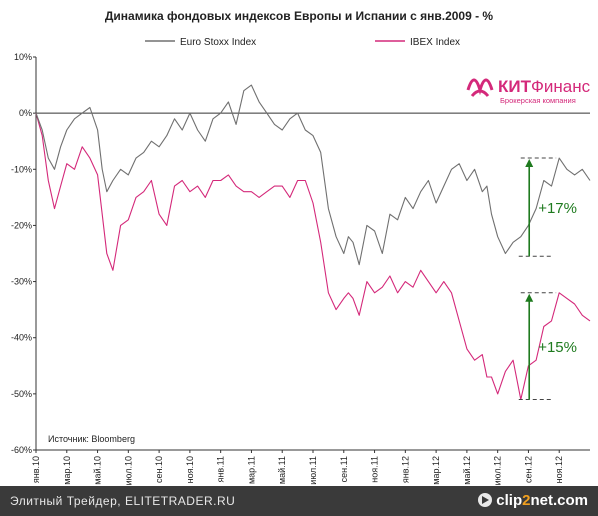  I want to click on annotation-label: +15%, so click(557, 347).